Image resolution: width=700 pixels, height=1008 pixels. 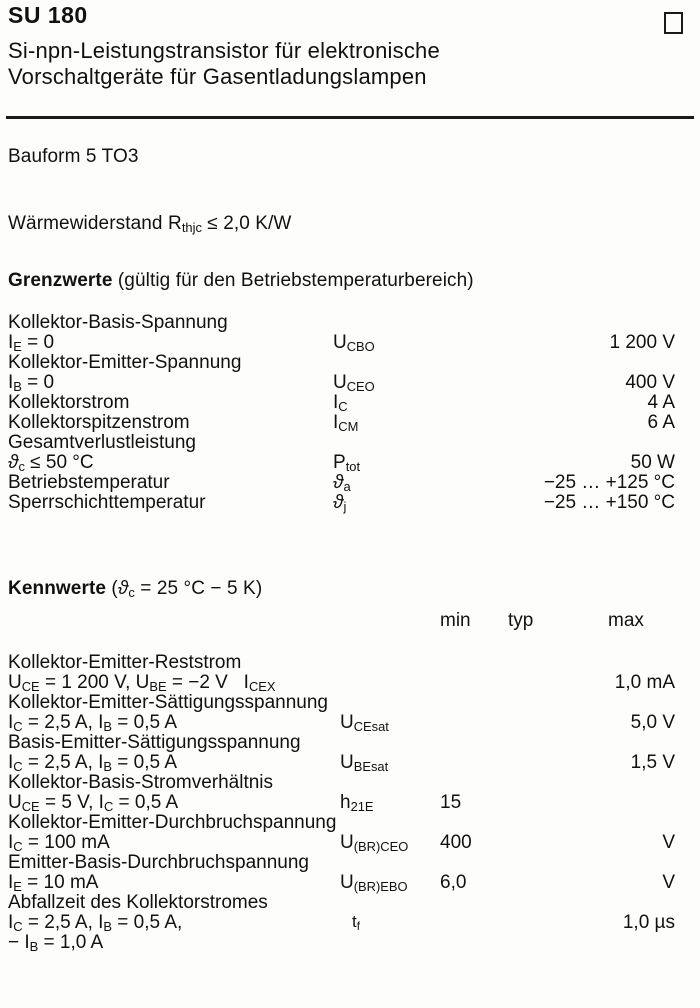 What do you see at coordinates (648, 922) in the screenshot?
I see `row-value: 1,0 µs` at bounding box center [648, 922].